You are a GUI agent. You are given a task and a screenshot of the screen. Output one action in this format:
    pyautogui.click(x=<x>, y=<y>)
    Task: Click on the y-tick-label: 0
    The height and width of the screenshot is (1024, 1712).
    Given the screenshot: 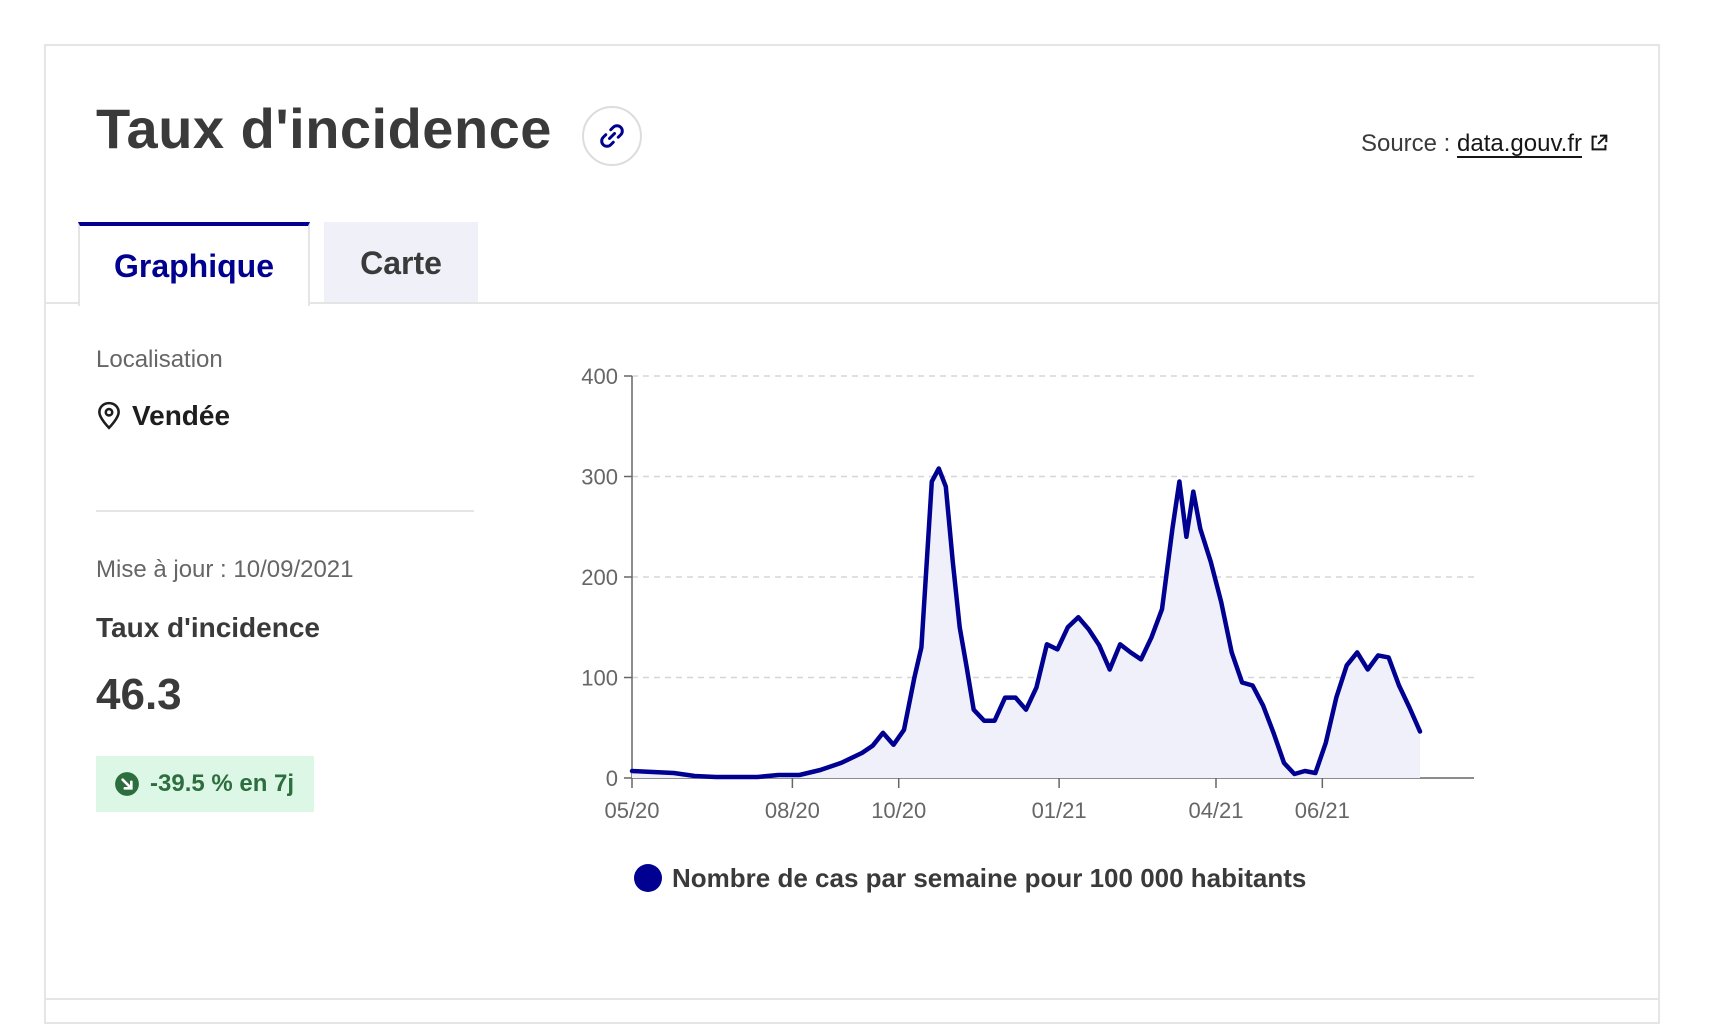 What is the action you would take?
    pyautogui.click(x=612, y=778)
    